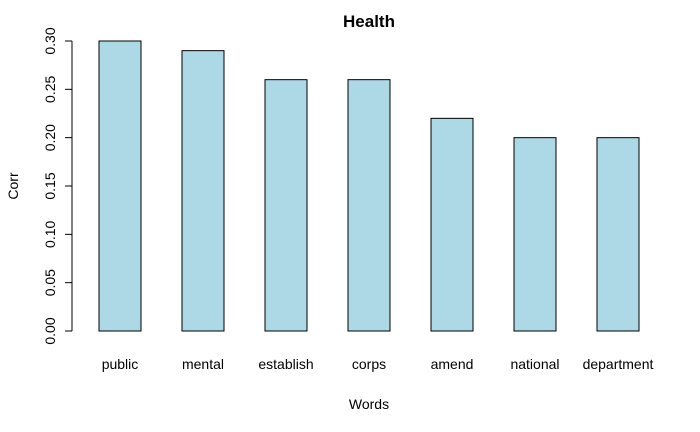  What do you see at coordinates (203, 364) in the screenshot?
I see `x-tick-label: mental` at bounding box center [203, 364].